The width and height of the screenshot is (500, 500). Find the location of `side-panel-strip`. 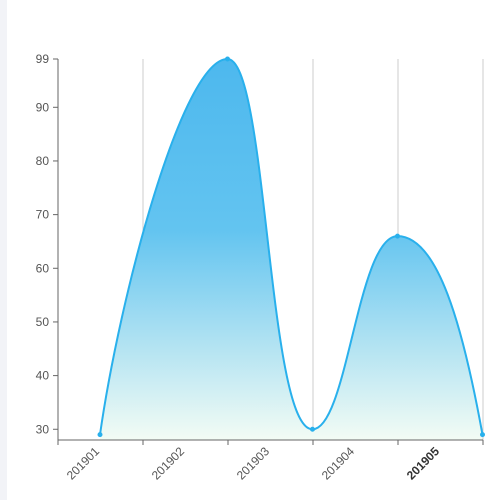

side-panel-strip is located at coordinates (3, 250).